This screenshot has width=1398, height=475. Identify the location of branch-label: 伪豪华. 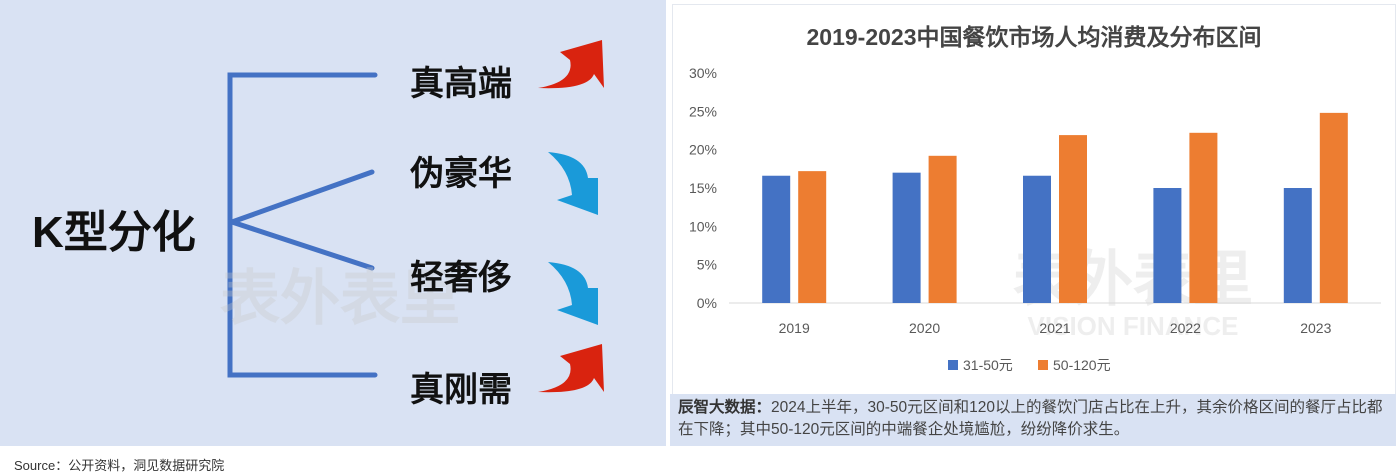
(461, 174).